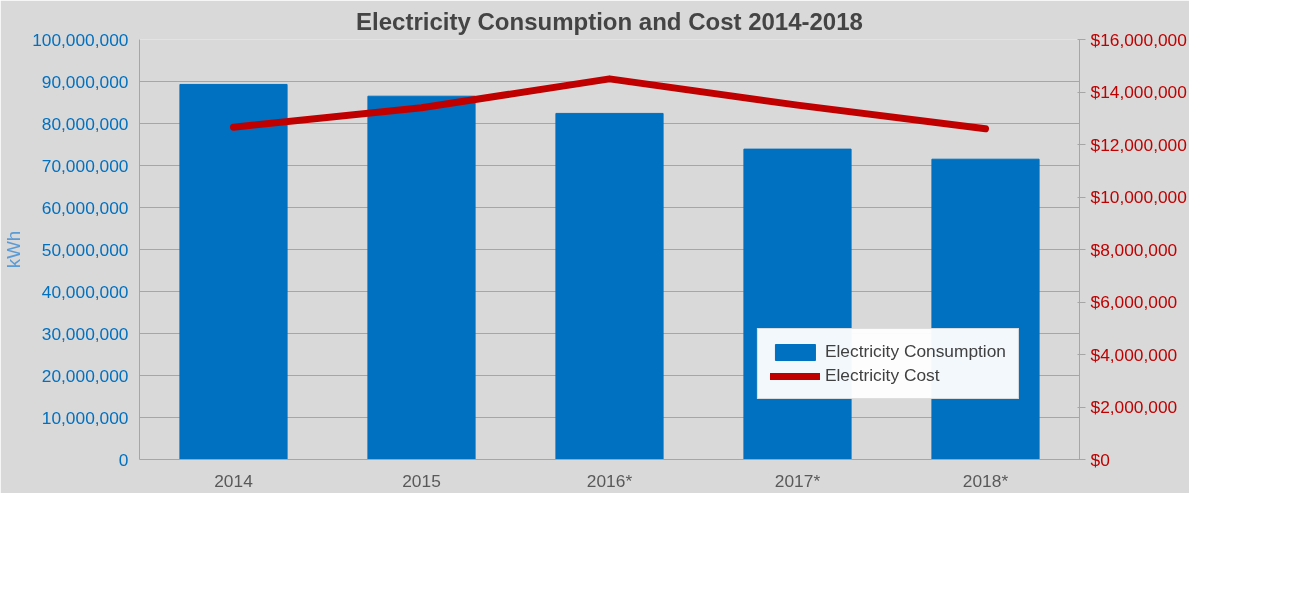  What do you see at coordinates (85, 291) in the screenshot?
I see `y-tick-label: 40,000,000` at bounding box center [85, 291].